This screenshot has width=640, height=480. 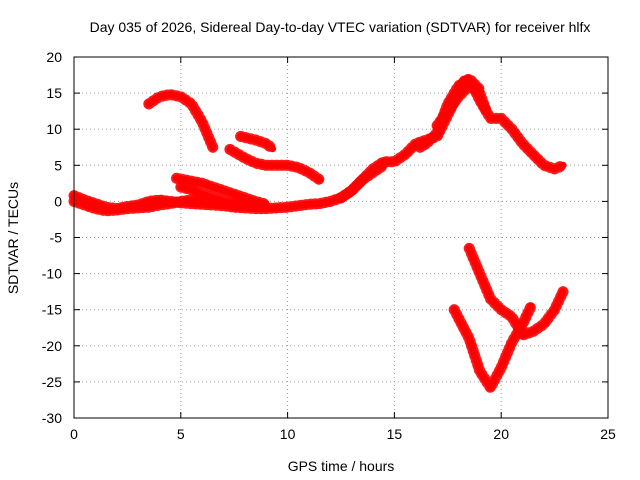 What do you see at coordinates (608, 434) in the screenshot?
I see `x-tick-label: 25` at bounding box center [608, 434].